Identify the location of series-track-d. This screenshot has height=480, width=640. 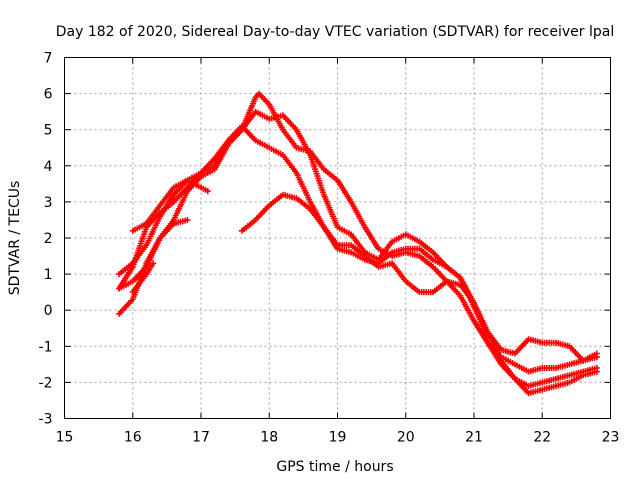
(170, 205).